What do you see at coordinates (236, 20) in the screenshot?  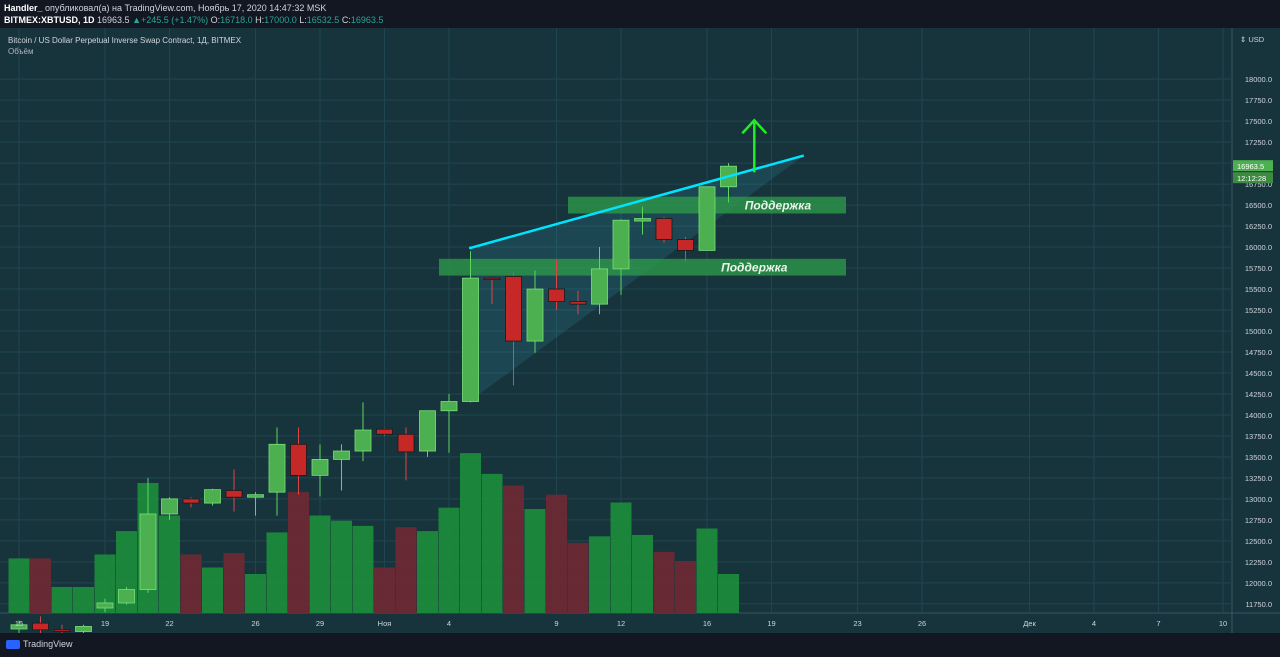 I see `ohlc-open: 16718.0` at bounding box center [236, 20].